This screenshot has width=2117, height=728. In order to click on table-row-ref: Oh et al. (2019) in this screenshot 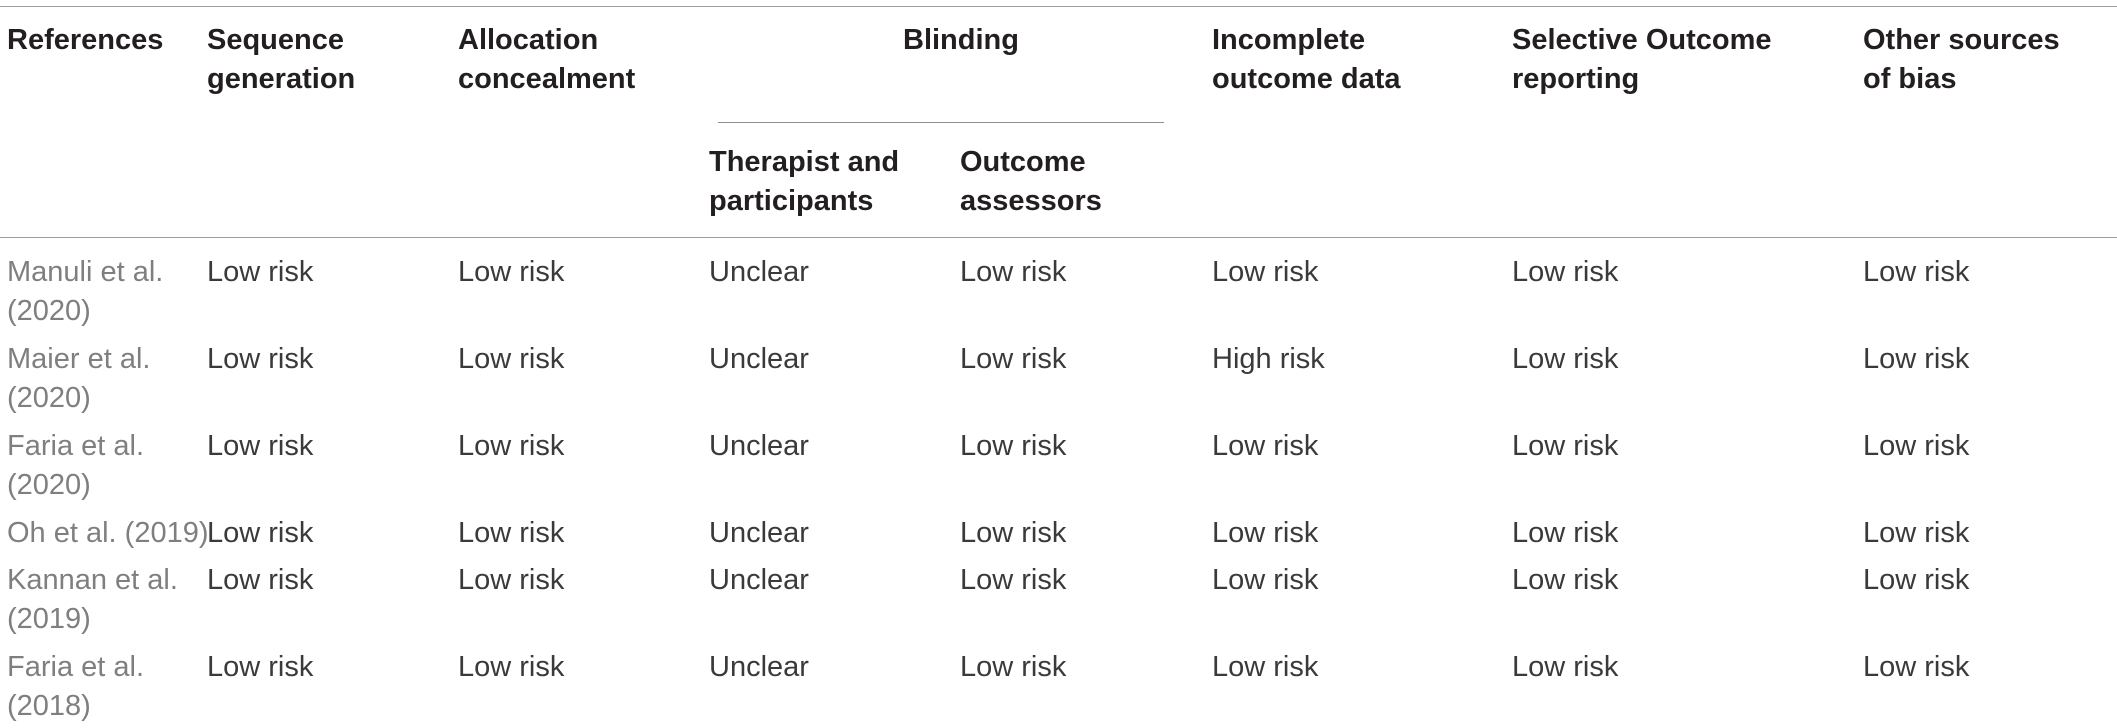, I will do `click(108, 533)`.